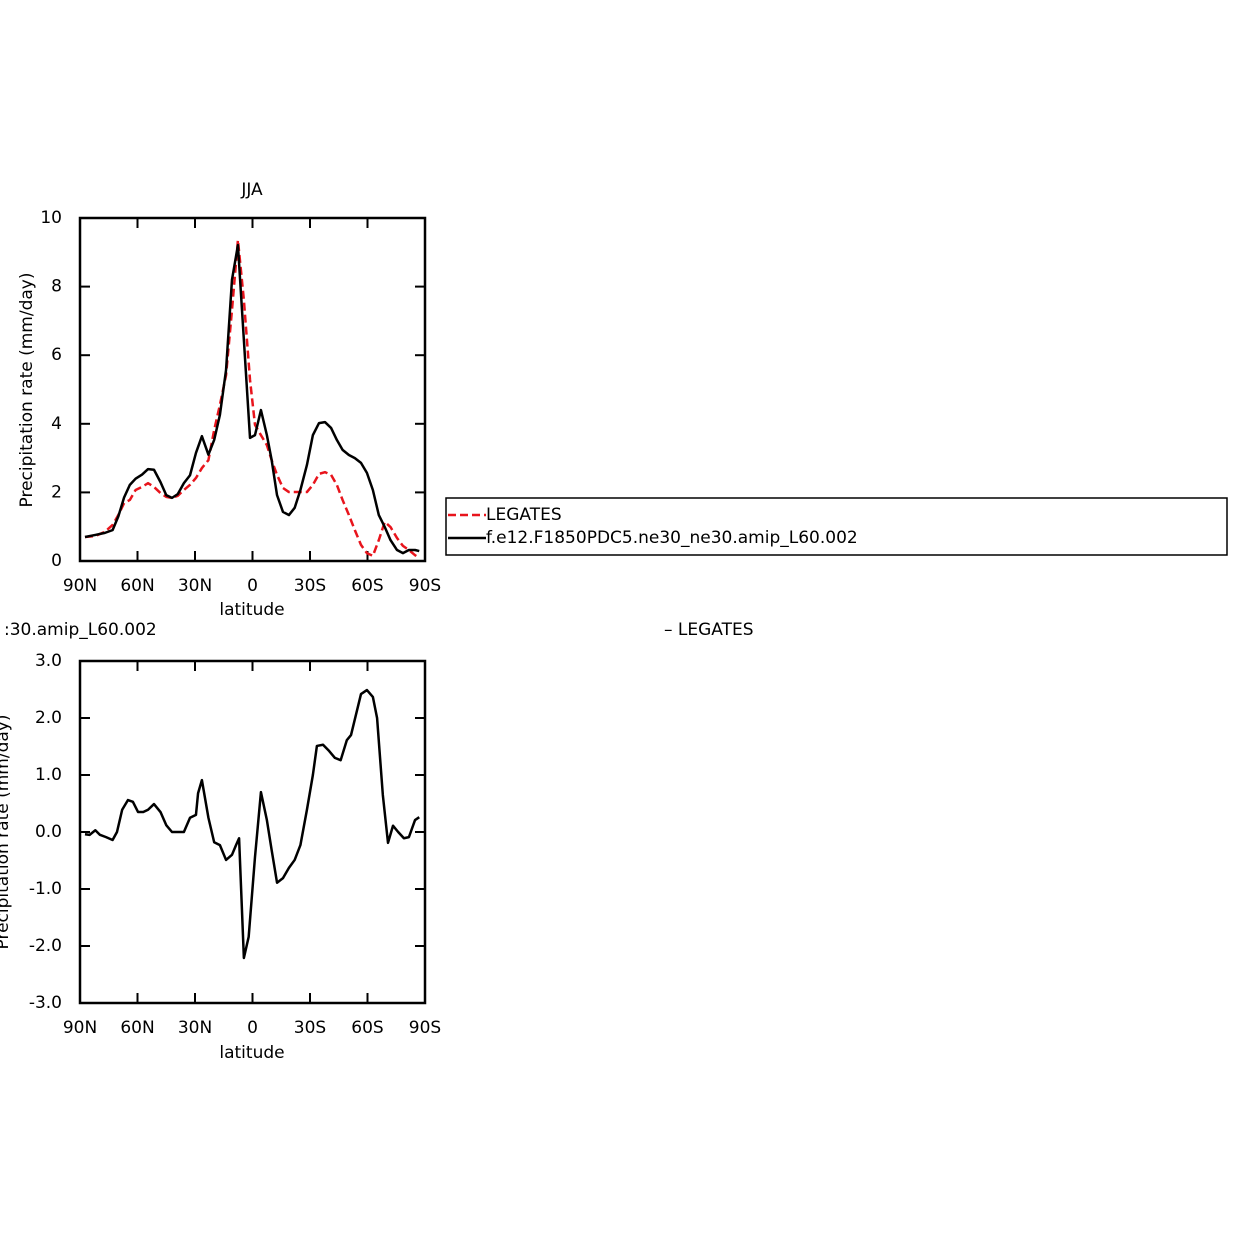 The height and width of the screenshot is (1241, 1245). What do you see at coordinates (48, 718) in the screenshot?
I see `y-tick-label: 2.0` at bounding box center [48, 718].